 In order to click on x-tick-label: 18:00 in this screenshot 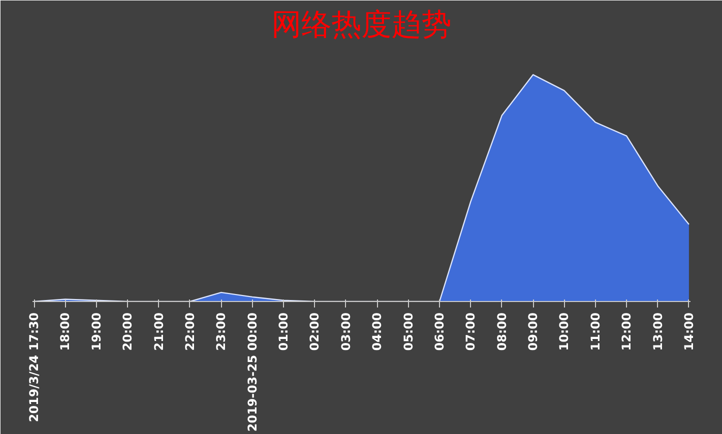, I will do `click(65, 331)`.